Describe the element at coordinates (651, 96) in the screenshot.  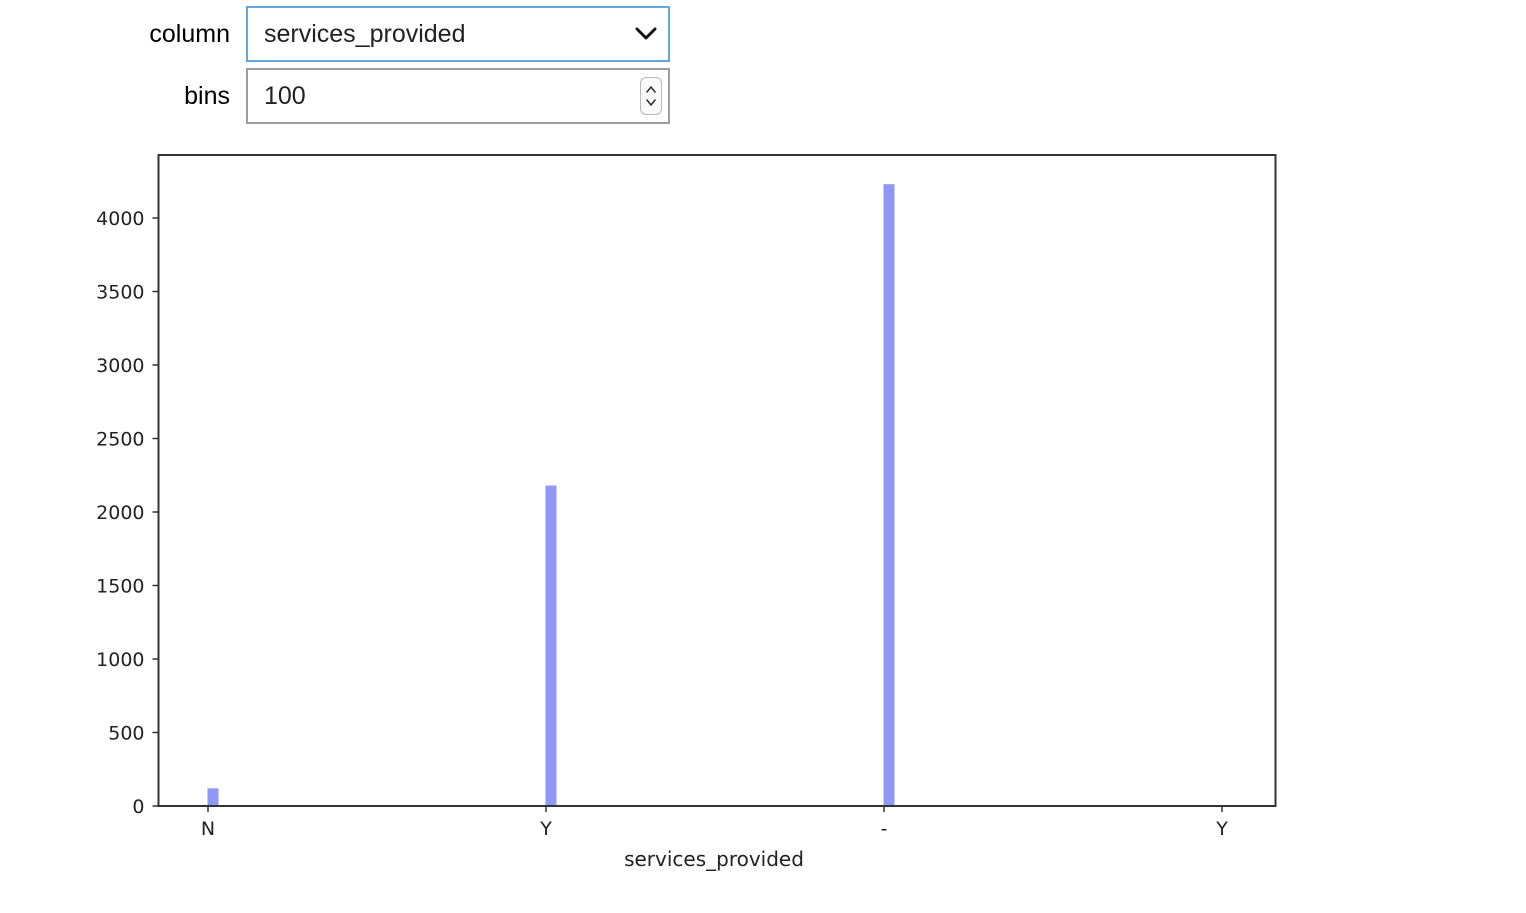
I see `bins-spinner` at that location.